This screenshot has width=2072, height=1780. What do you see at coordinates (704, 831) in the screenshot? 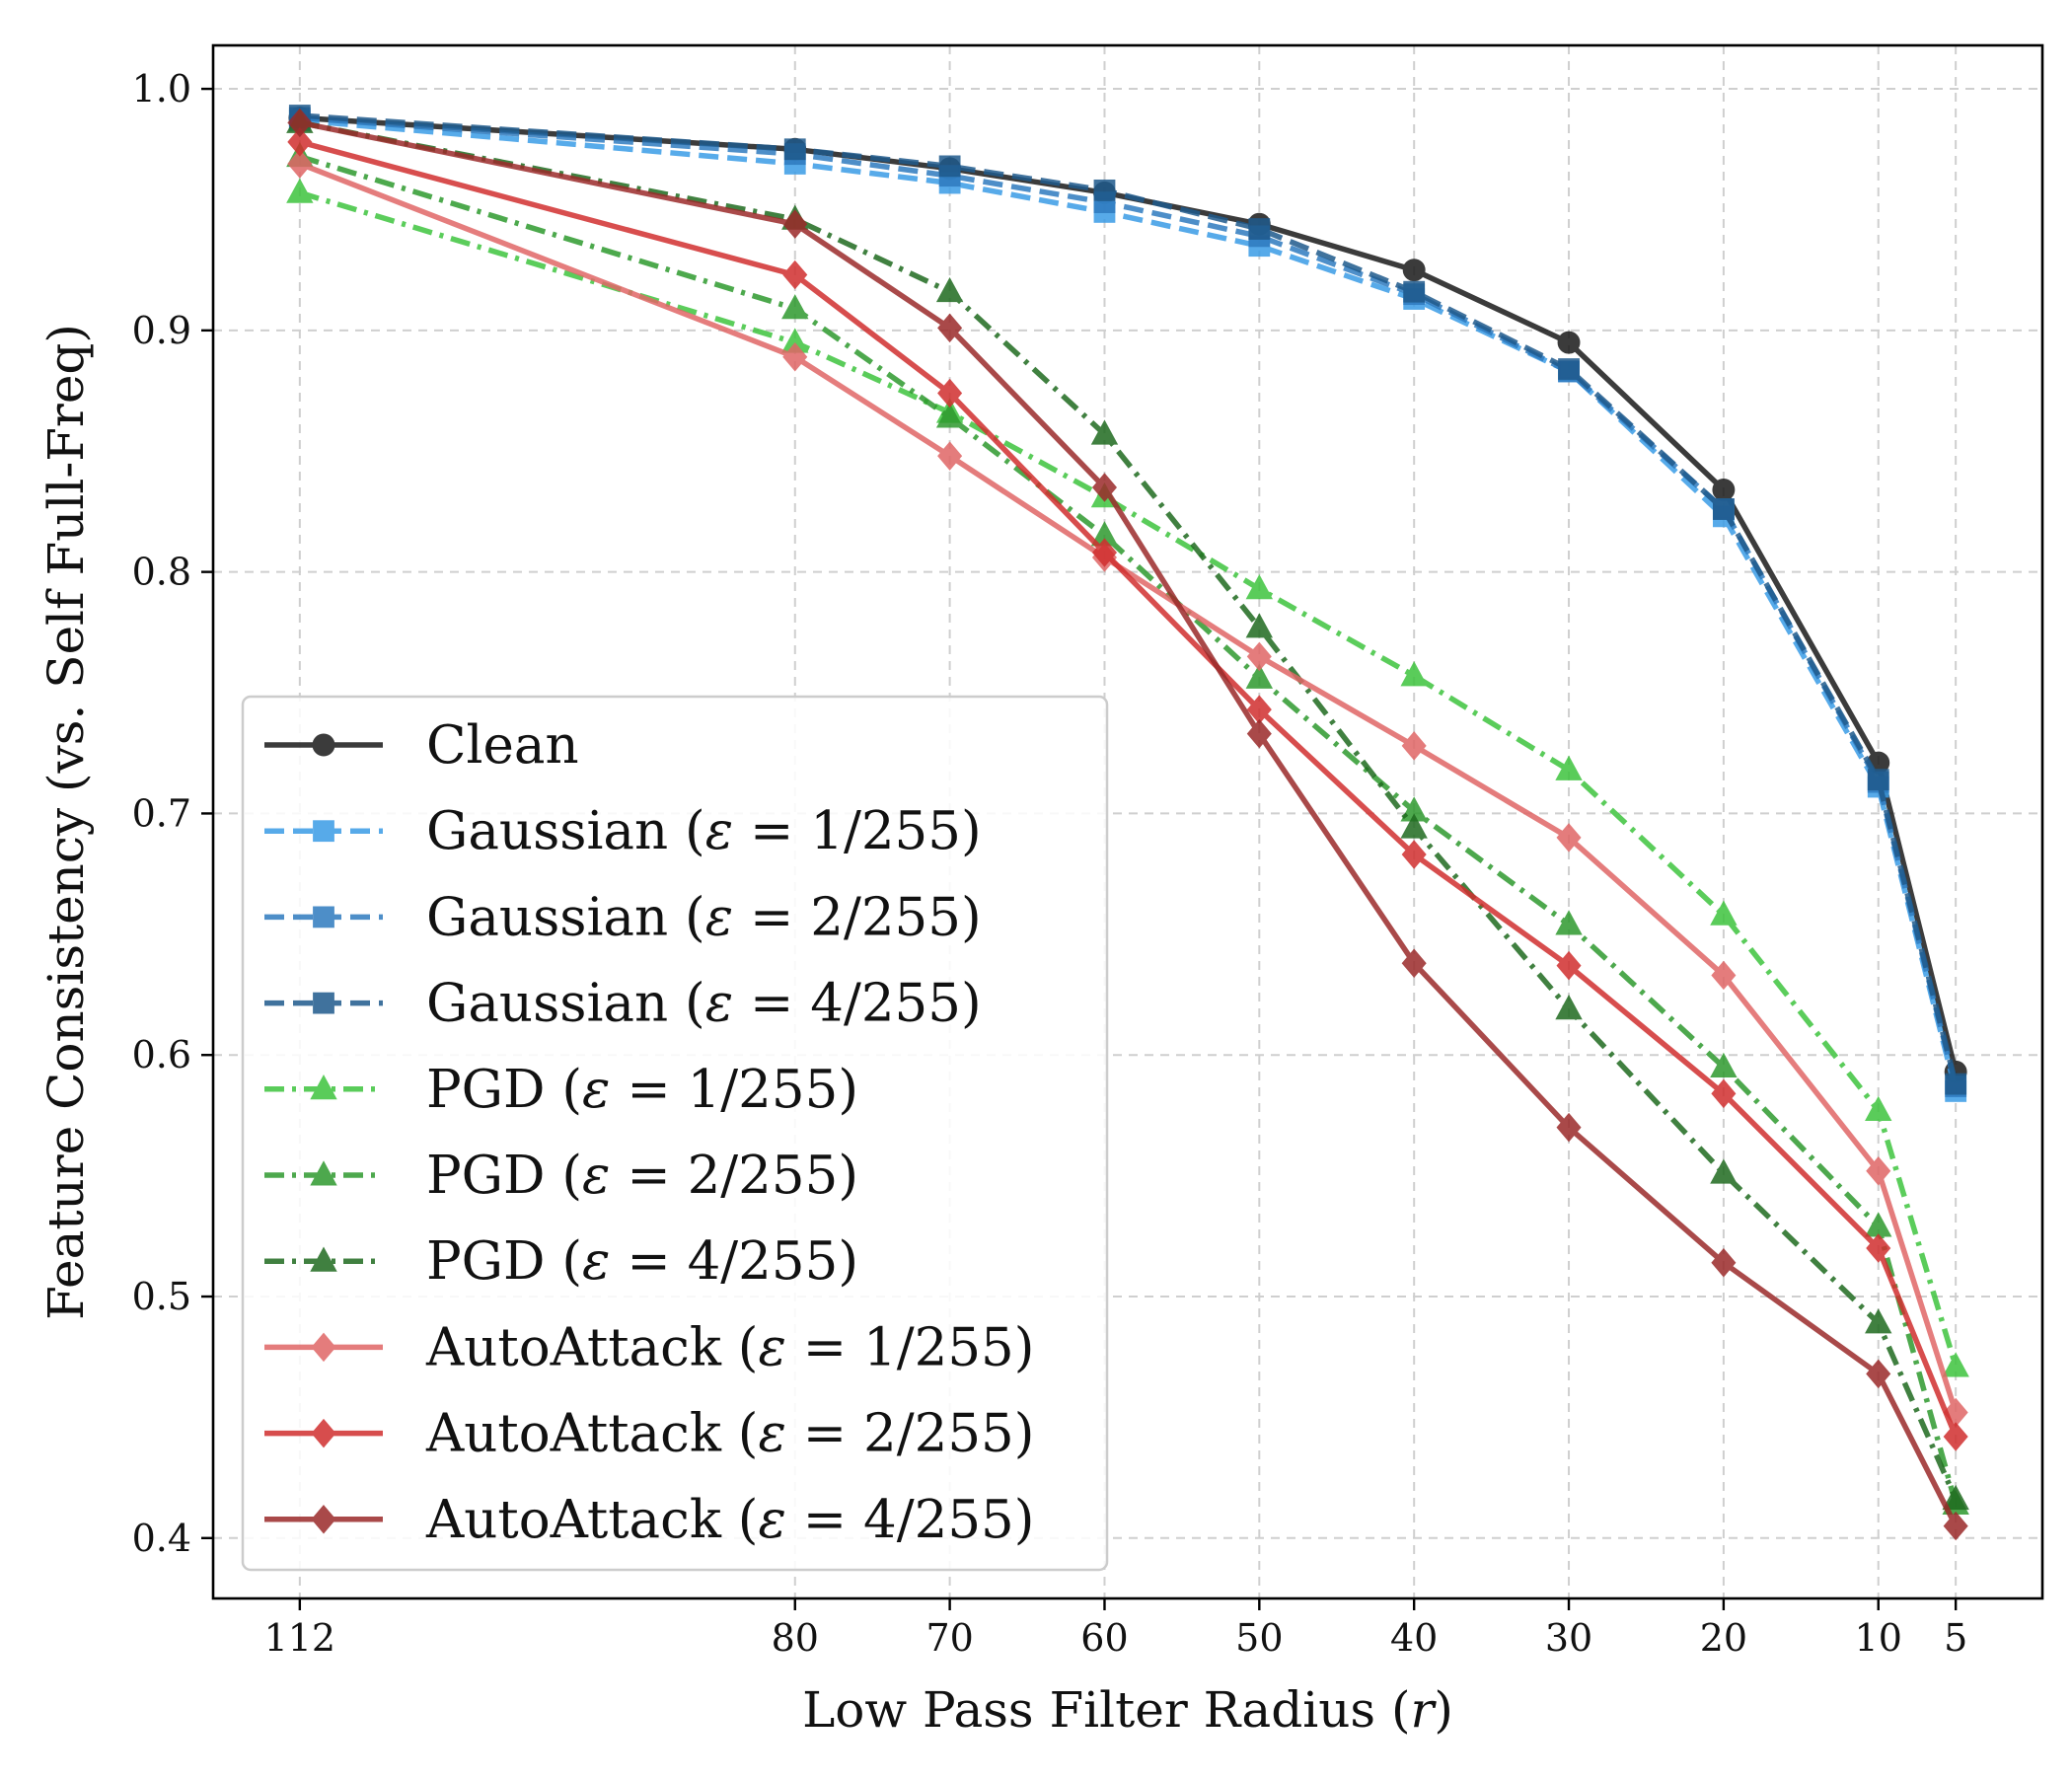
I see `legend-label: Gaussian (ε = 1/255)` at bounding box center [704, 831].